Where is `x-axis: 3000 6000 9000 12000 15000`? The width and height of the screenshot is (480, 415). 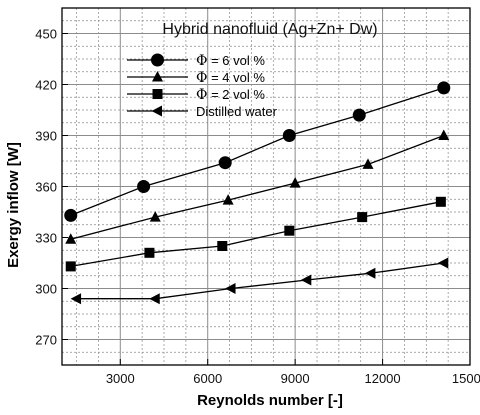 x-axis: 3000 6000 9000 12000 15000 is located at coordinates (293, 372).